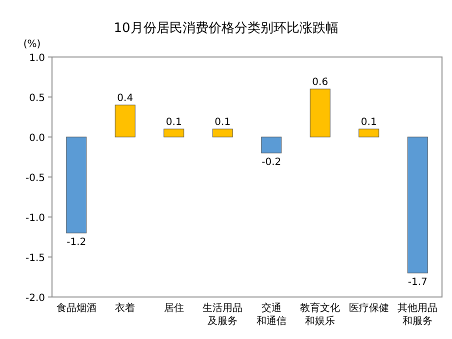  I want to click on y-tick-label: -2.0, so click(35, 298).